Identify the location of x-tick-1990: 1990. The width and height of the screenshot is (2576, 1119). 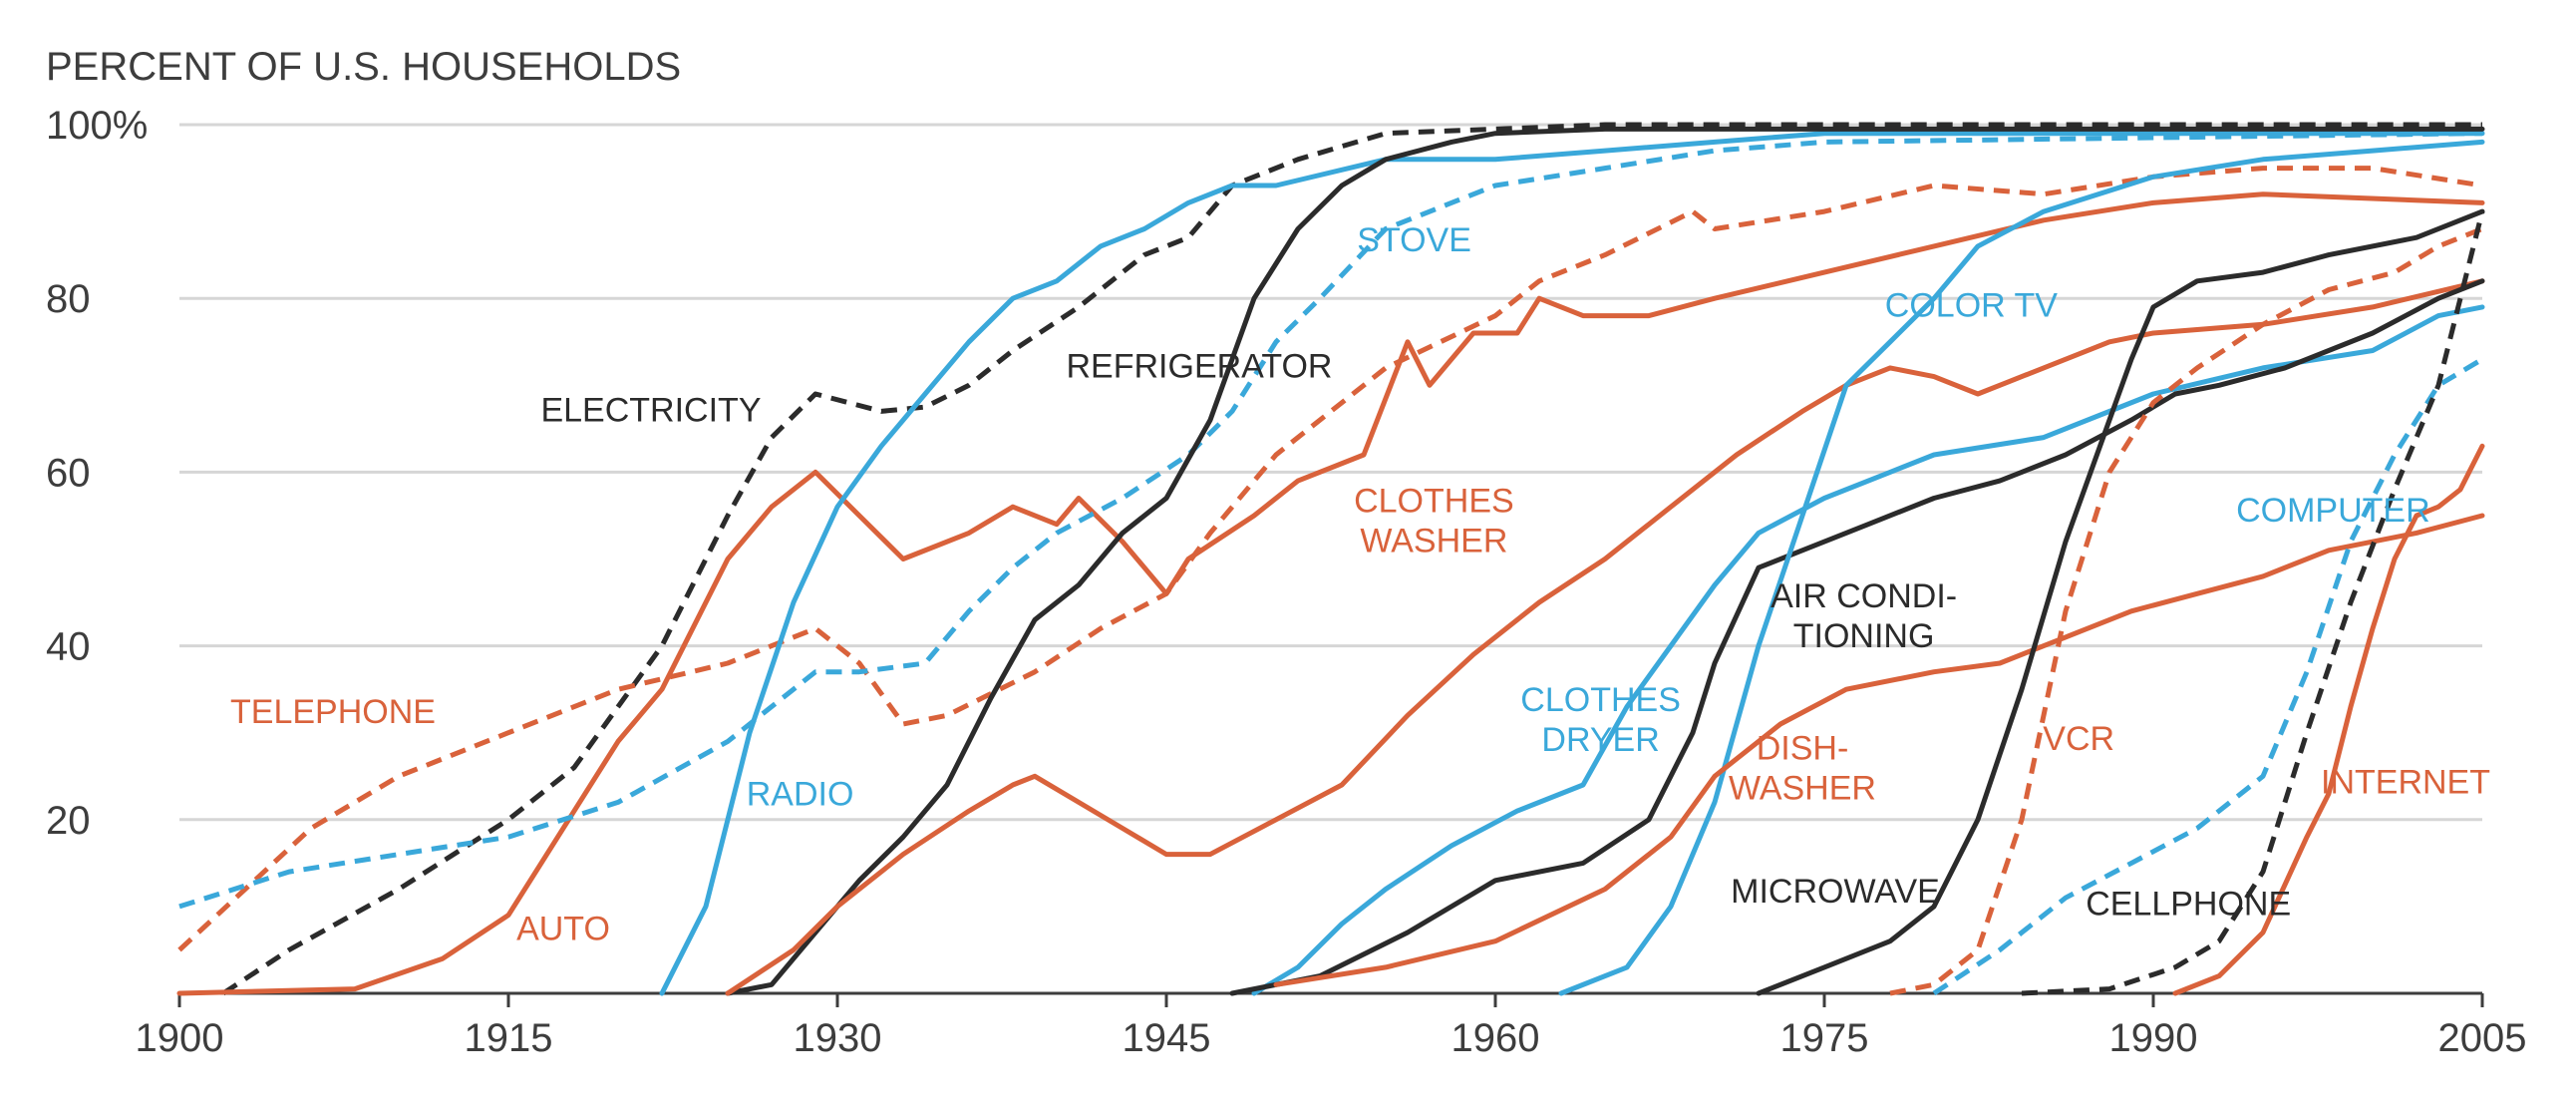
(2153, 1038).